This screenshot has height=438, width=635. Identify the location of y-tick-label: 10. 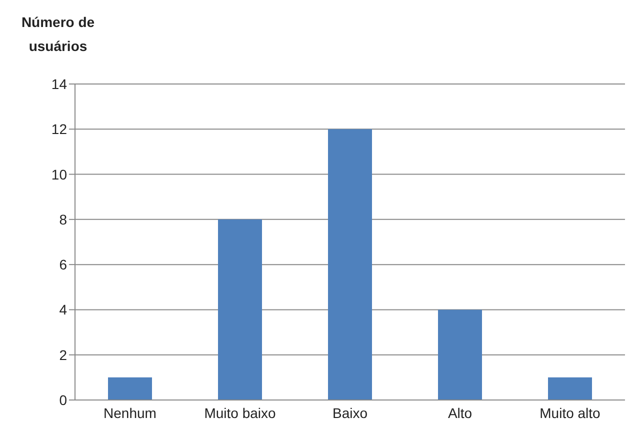
(59, 174).